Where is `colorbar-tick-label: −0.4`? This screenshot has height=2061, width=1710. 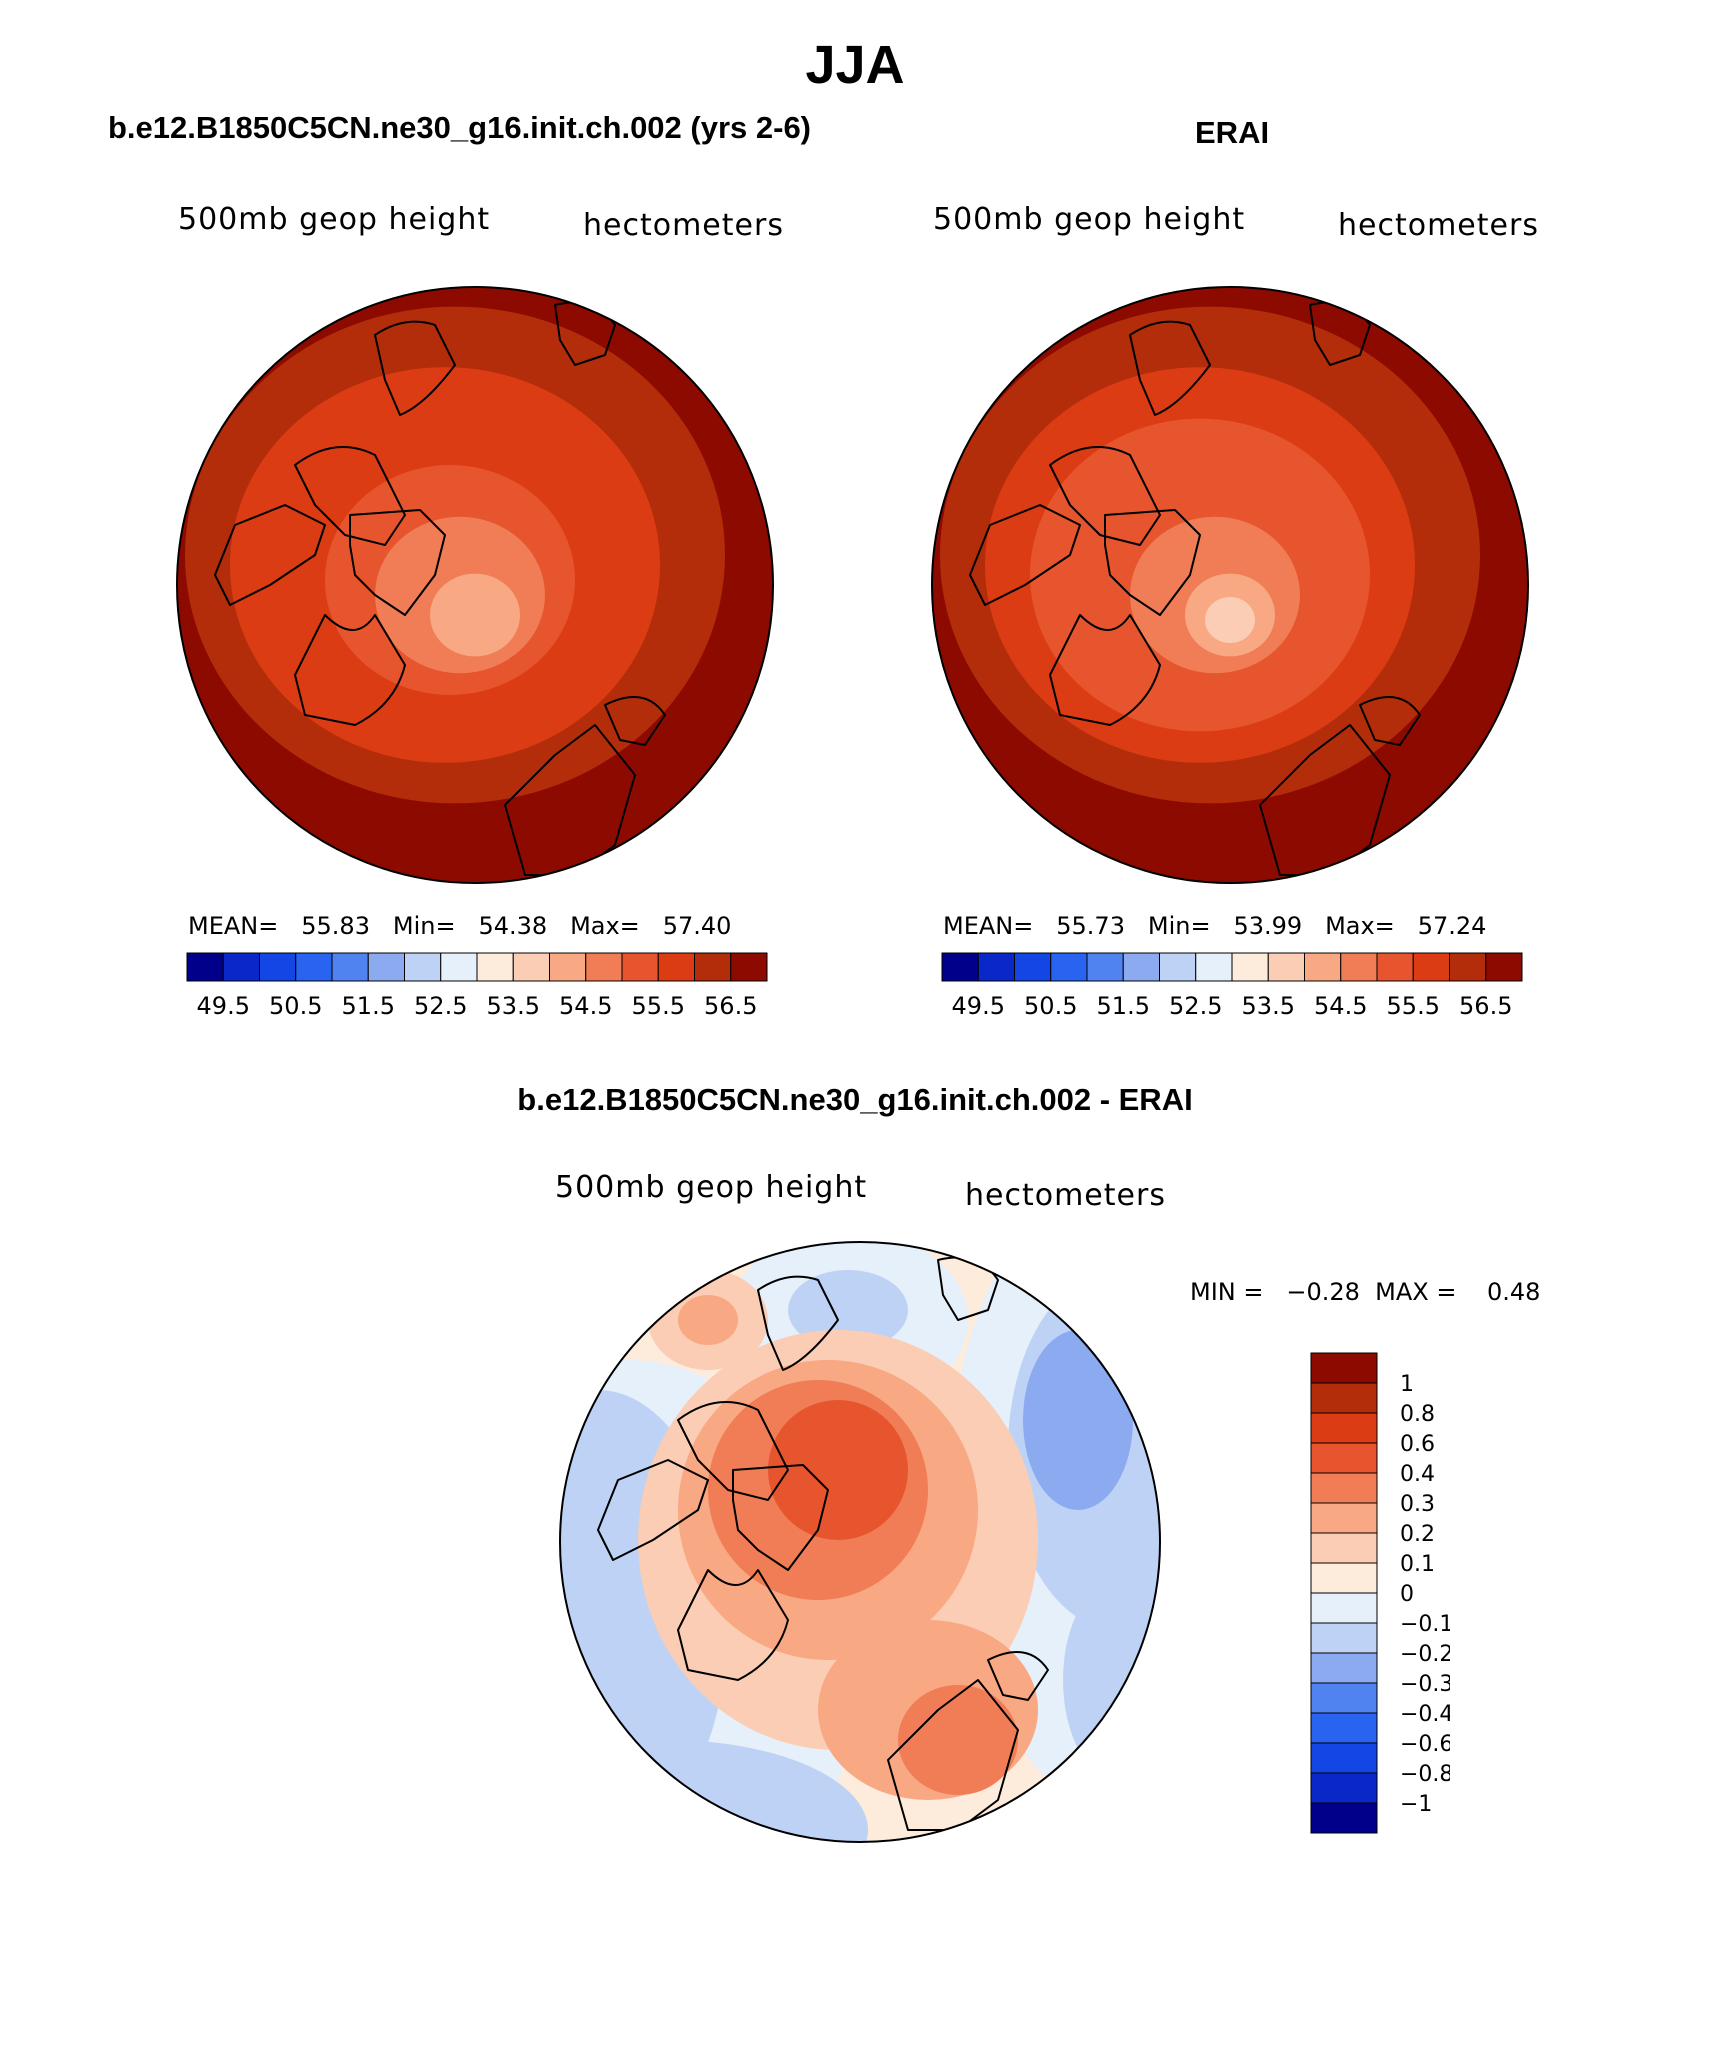
colorbar-tick-label: −0.4 is located at coordinates (1425, 1714).